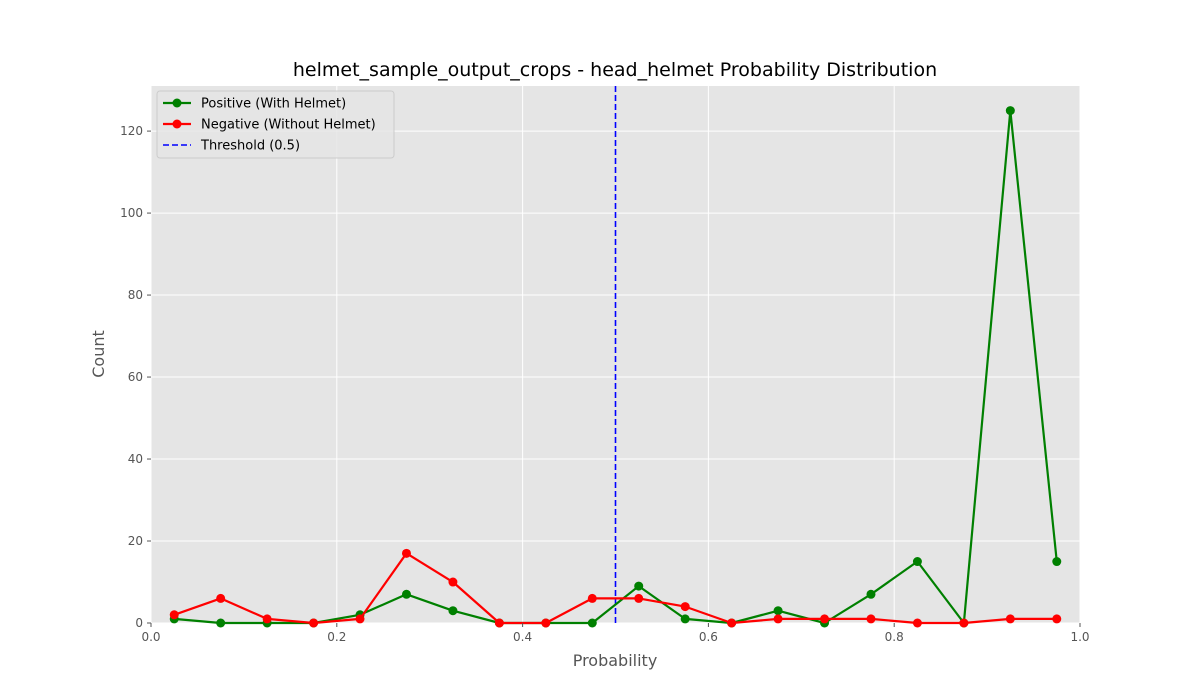 The width and height of the screenshot is (1200, 700). I want to click on x-tick-label: 0.8, so click(894, 637).